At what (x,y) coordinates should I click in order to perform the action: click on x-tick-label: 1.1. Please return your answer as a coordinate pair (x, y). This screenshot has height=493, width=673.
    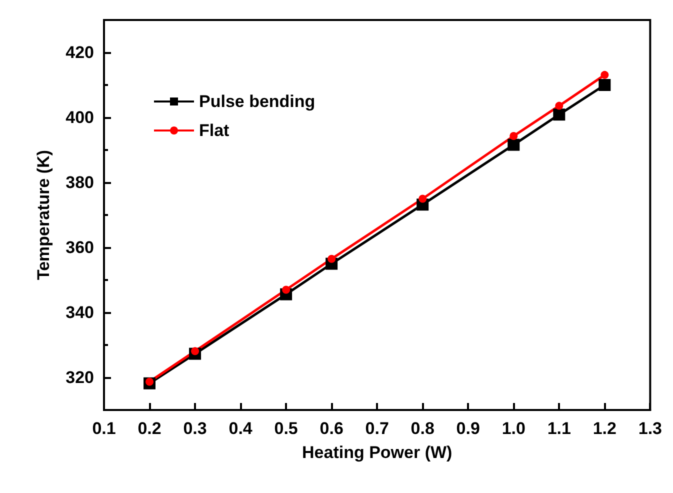
    Looking at the image, I should click on (559, 428).